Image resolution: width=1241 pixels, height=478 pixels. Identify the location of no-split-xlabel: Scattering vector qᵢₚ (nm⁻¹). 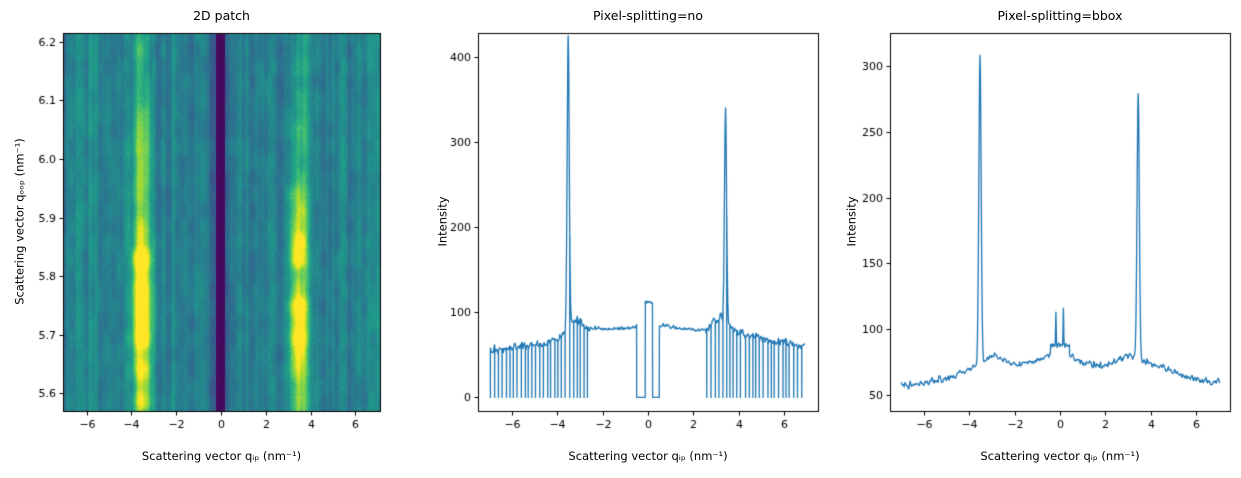
(648, 456).